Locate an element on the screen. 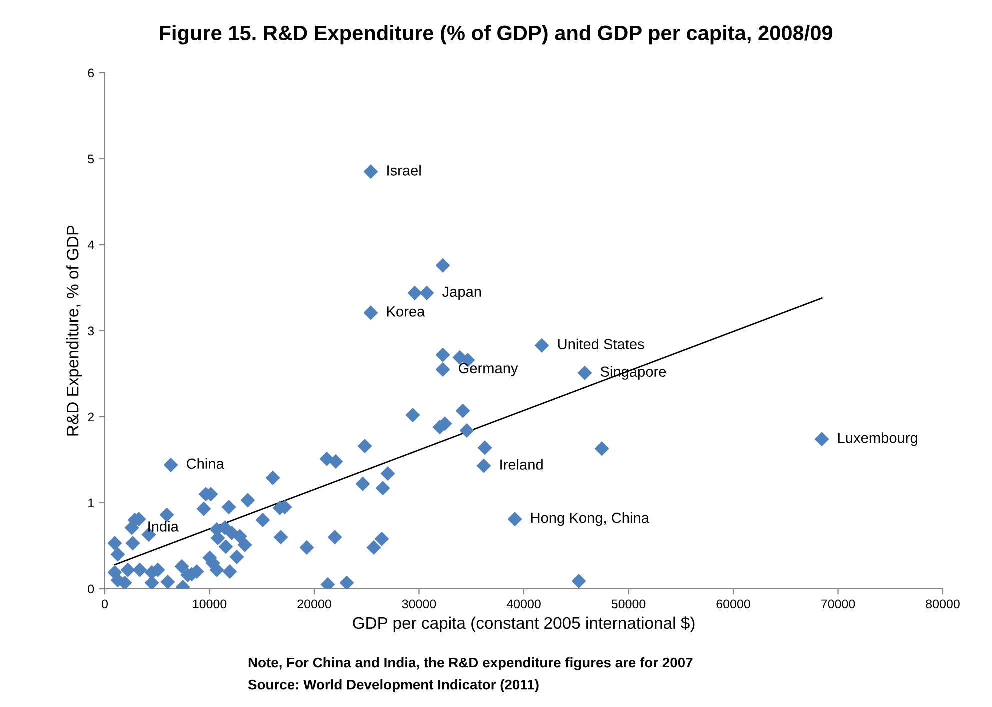 The height and width of the screenshot is (707, 992). x-tick-label: 10000 is located at coordinates (210, 604).